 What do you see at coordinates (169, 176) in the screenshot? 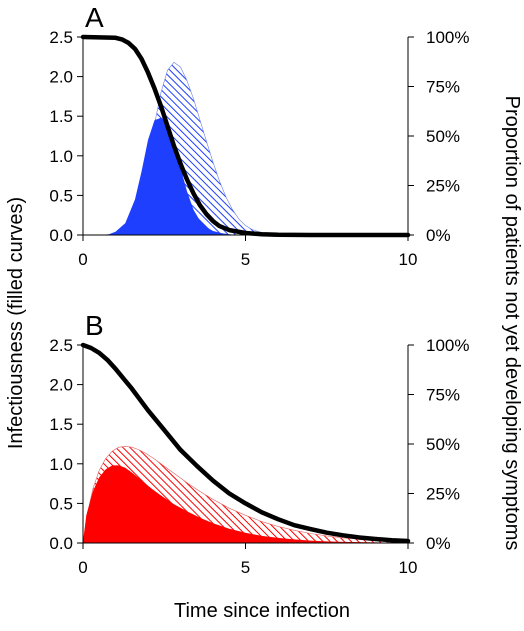
I see `panel-a-solid-area` at bounding box center [169, 176].